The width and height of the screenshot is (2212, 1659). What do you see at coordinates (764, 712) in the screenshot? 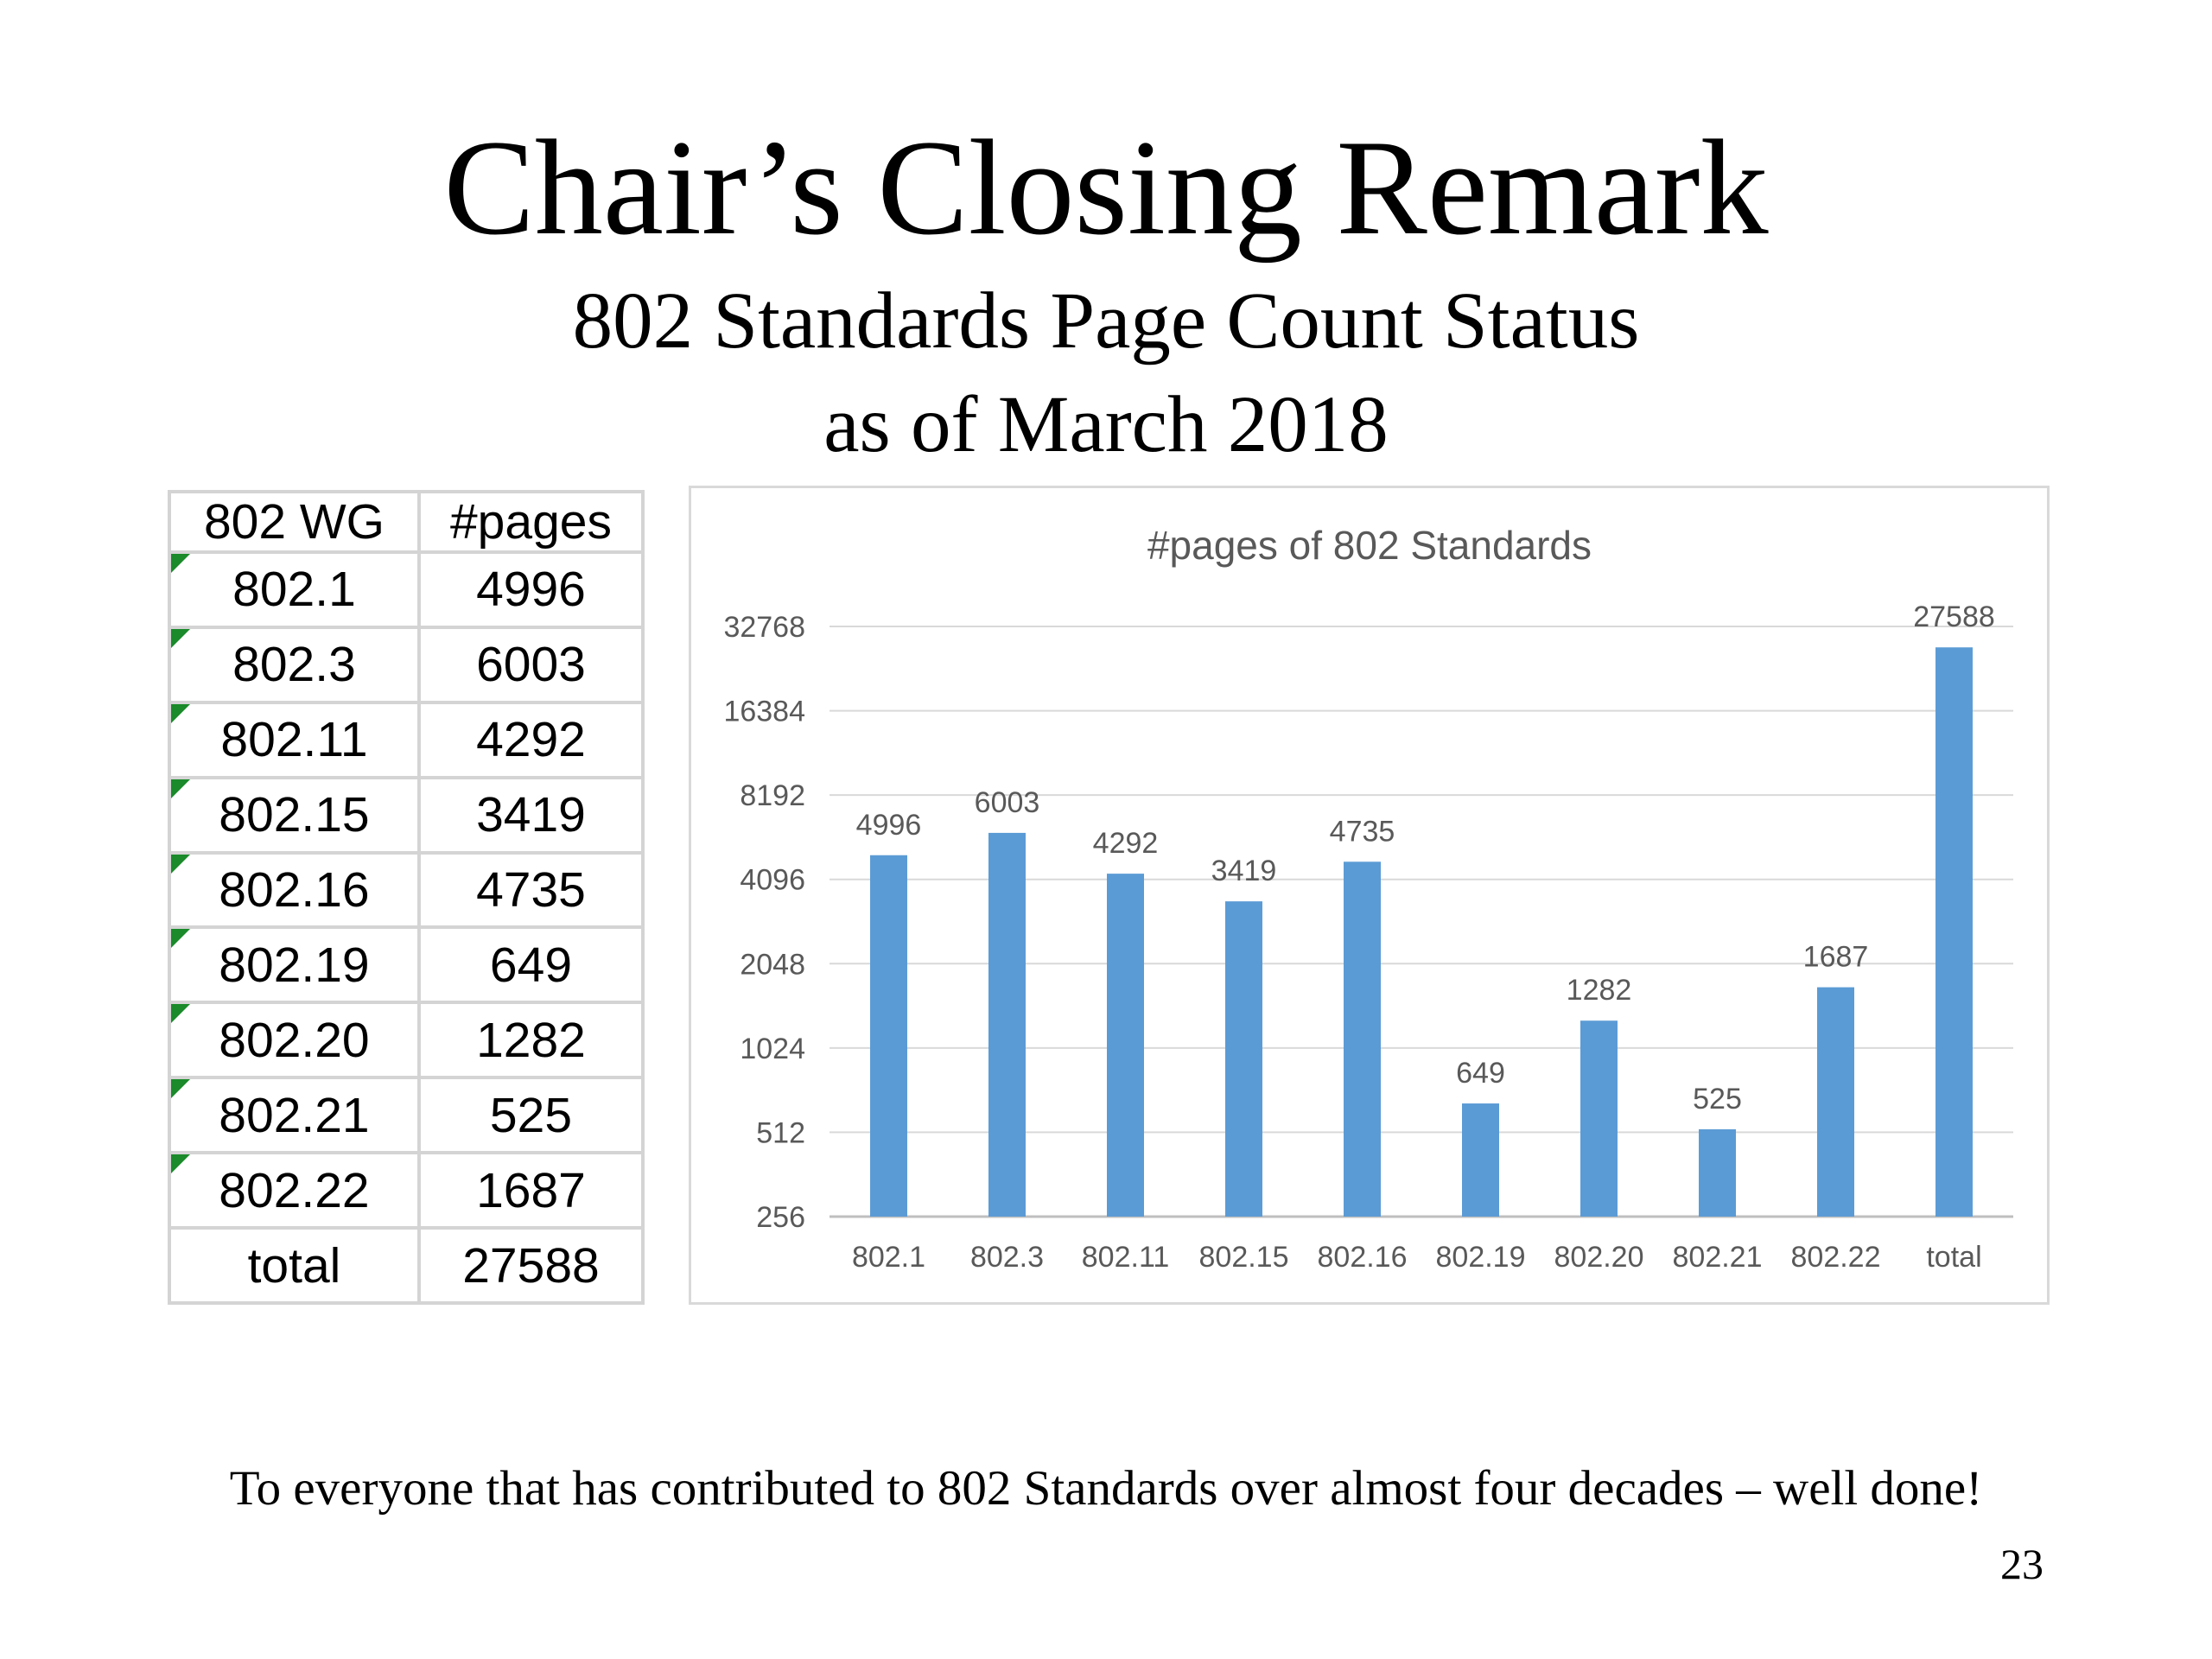
I see `y-tick-label: 16384` at bounding box center [764, 712].